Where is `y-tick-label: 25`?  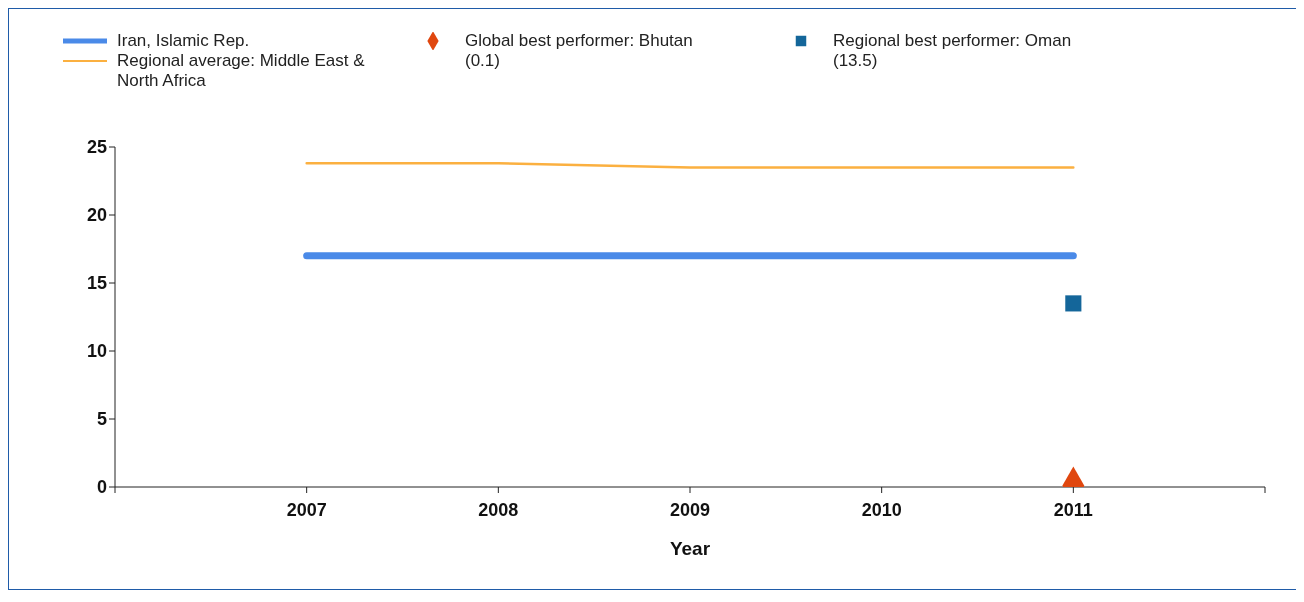 y-tick-label: 25 is located at coordinates (96, 147).